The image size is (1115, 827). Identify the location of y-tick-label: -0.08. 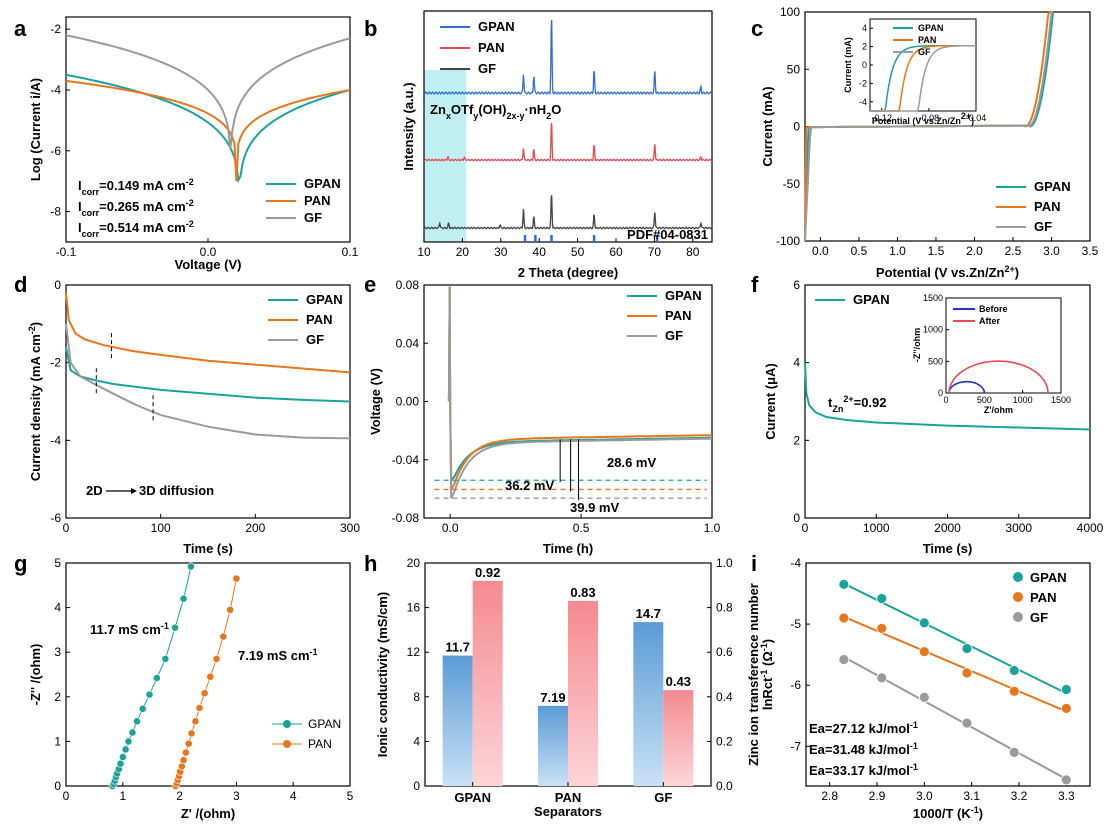
(406, 518).